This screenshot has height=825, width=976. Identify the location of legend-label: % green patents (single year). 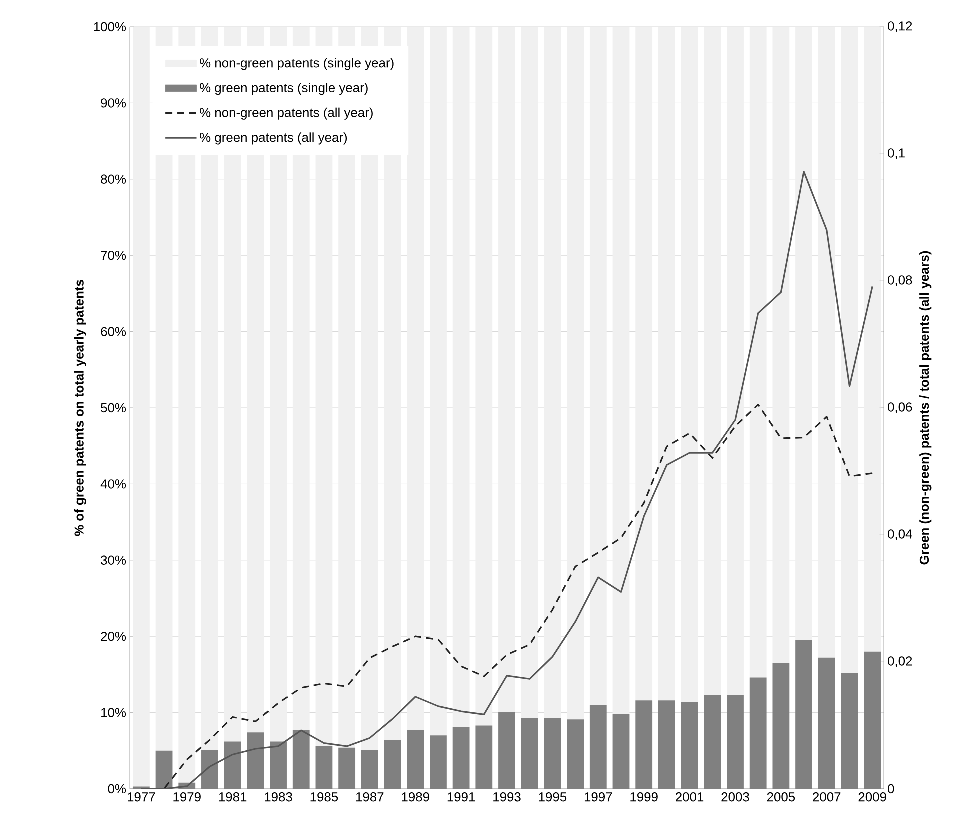
(284, 89).